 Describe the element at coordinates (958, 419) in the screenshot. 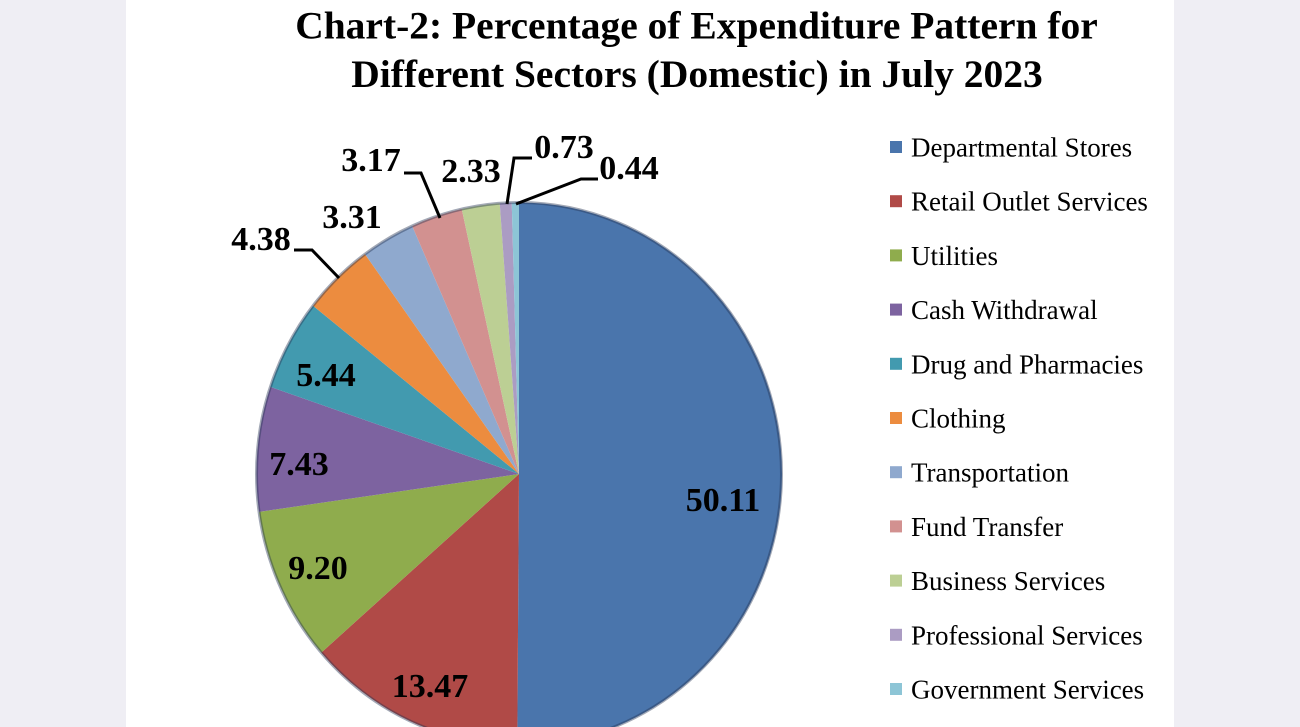

I see `svg-text: Clothing` at that location.